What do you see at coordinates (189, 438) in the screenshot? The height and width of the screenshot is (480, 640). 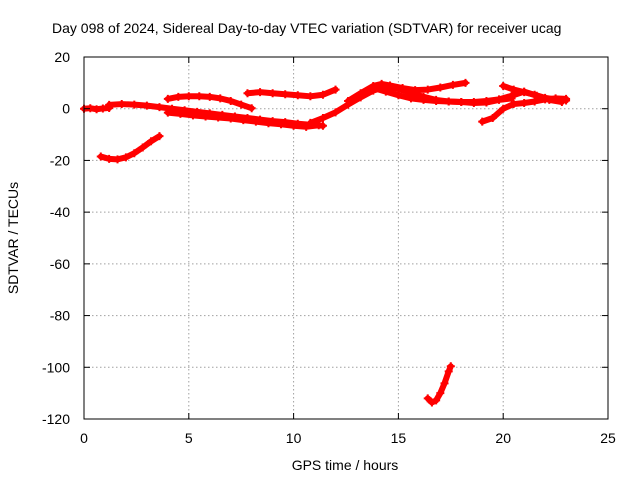 I see `x-tick-label: 5` at bounding box center [189, 438].